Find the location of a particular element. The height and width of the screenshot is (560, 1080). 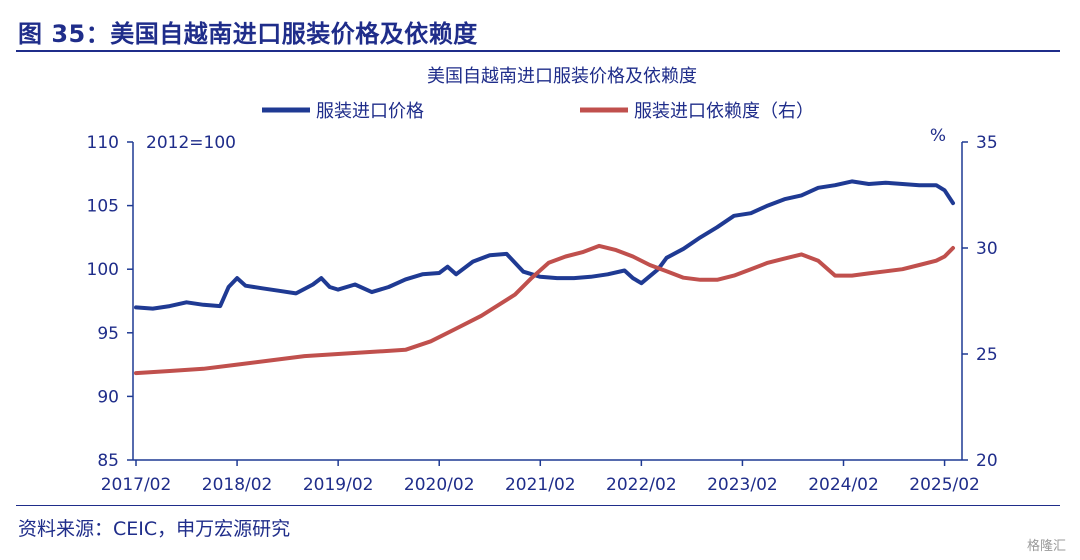

legend-label: 服装进口价格 is located at coordinates (370, 111).